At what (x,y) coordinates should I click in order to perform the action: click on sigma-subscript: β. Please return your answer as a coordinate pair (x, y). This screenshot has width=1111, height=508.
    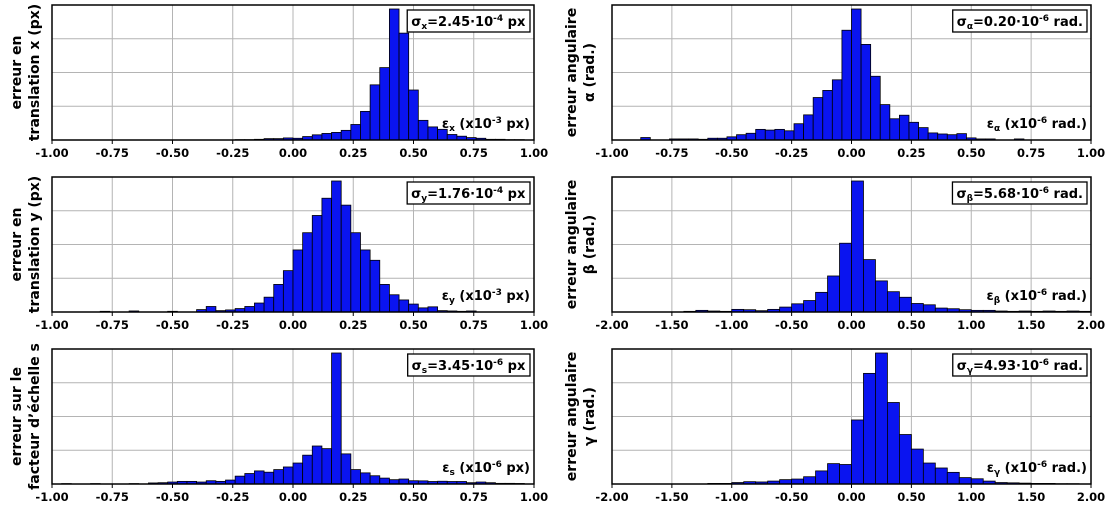
    Looking at the image, I should click on (970, 199).